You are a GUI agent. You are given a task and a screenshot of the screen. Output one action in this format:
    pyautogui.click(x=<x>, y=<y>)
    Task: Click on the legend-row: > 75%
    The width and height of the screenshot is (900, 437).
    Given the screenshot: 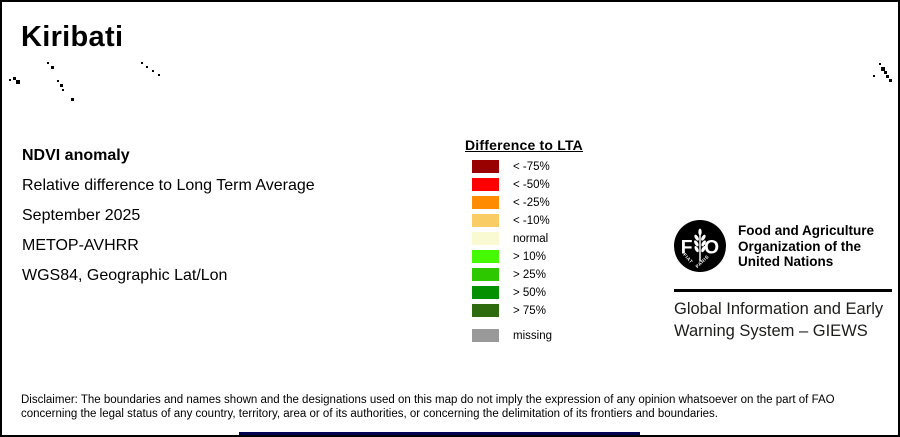 What is the action you would take?
    pyautogui.click(x=527, y=310)
    